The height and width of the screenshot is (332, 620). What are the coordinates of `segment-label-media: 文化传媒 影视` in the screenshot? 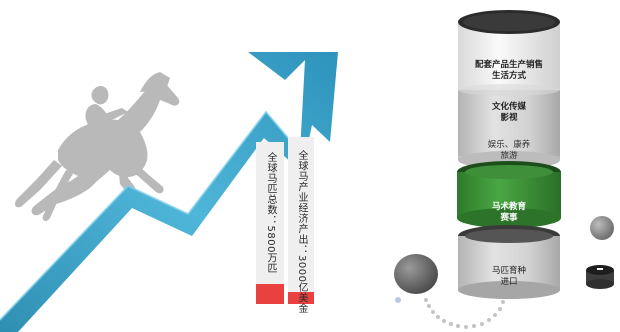 It's located at (508, 112).